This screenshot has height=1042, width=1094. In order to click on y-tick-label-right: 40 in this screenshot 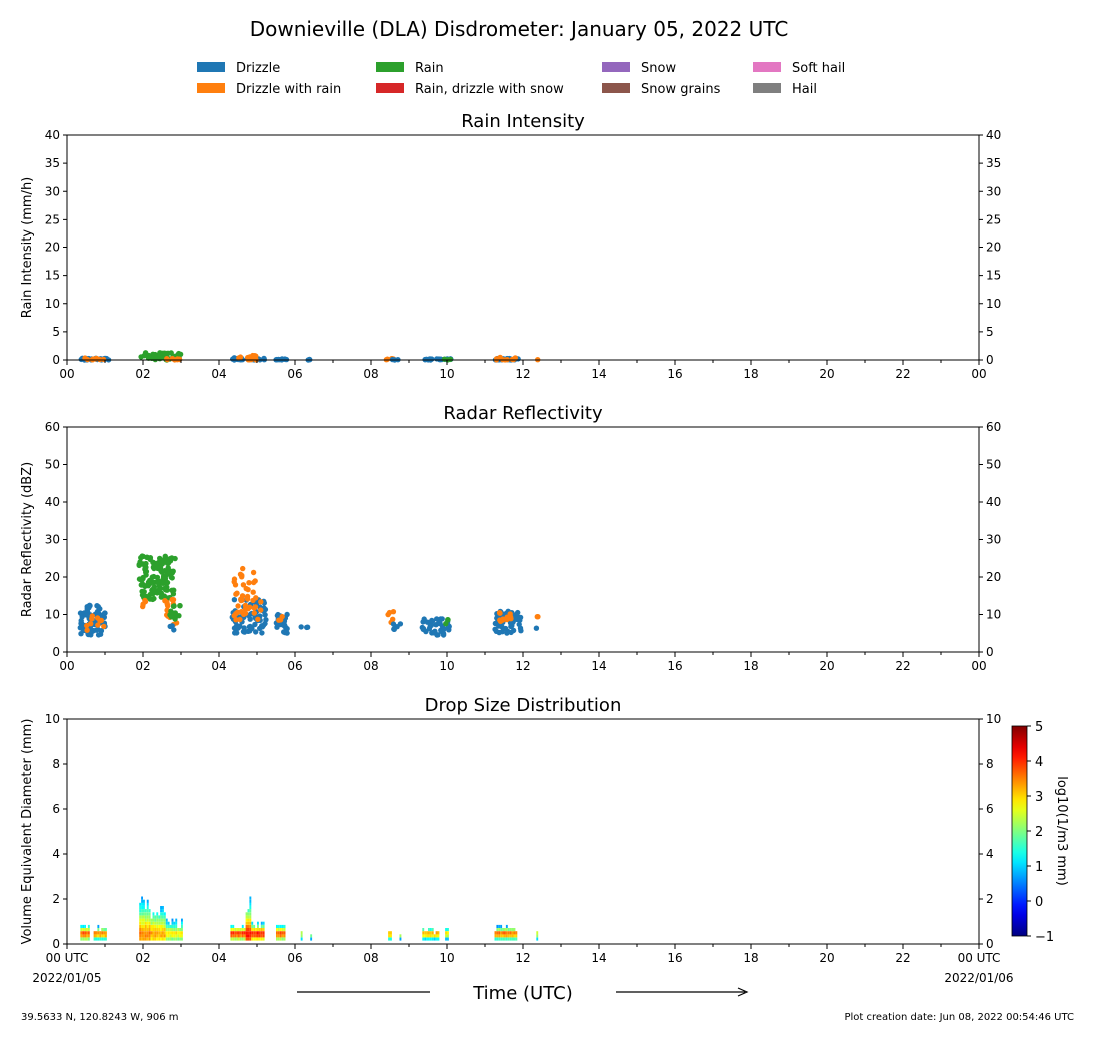, I will do `click(993, 502)`.